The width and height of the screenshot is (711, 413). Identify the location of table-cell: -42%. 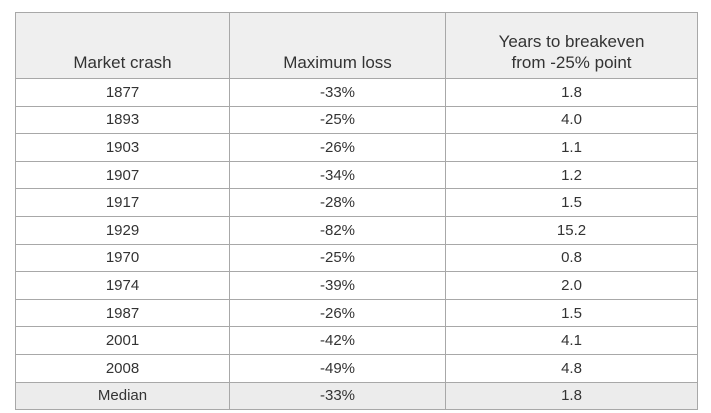
(337, 340).